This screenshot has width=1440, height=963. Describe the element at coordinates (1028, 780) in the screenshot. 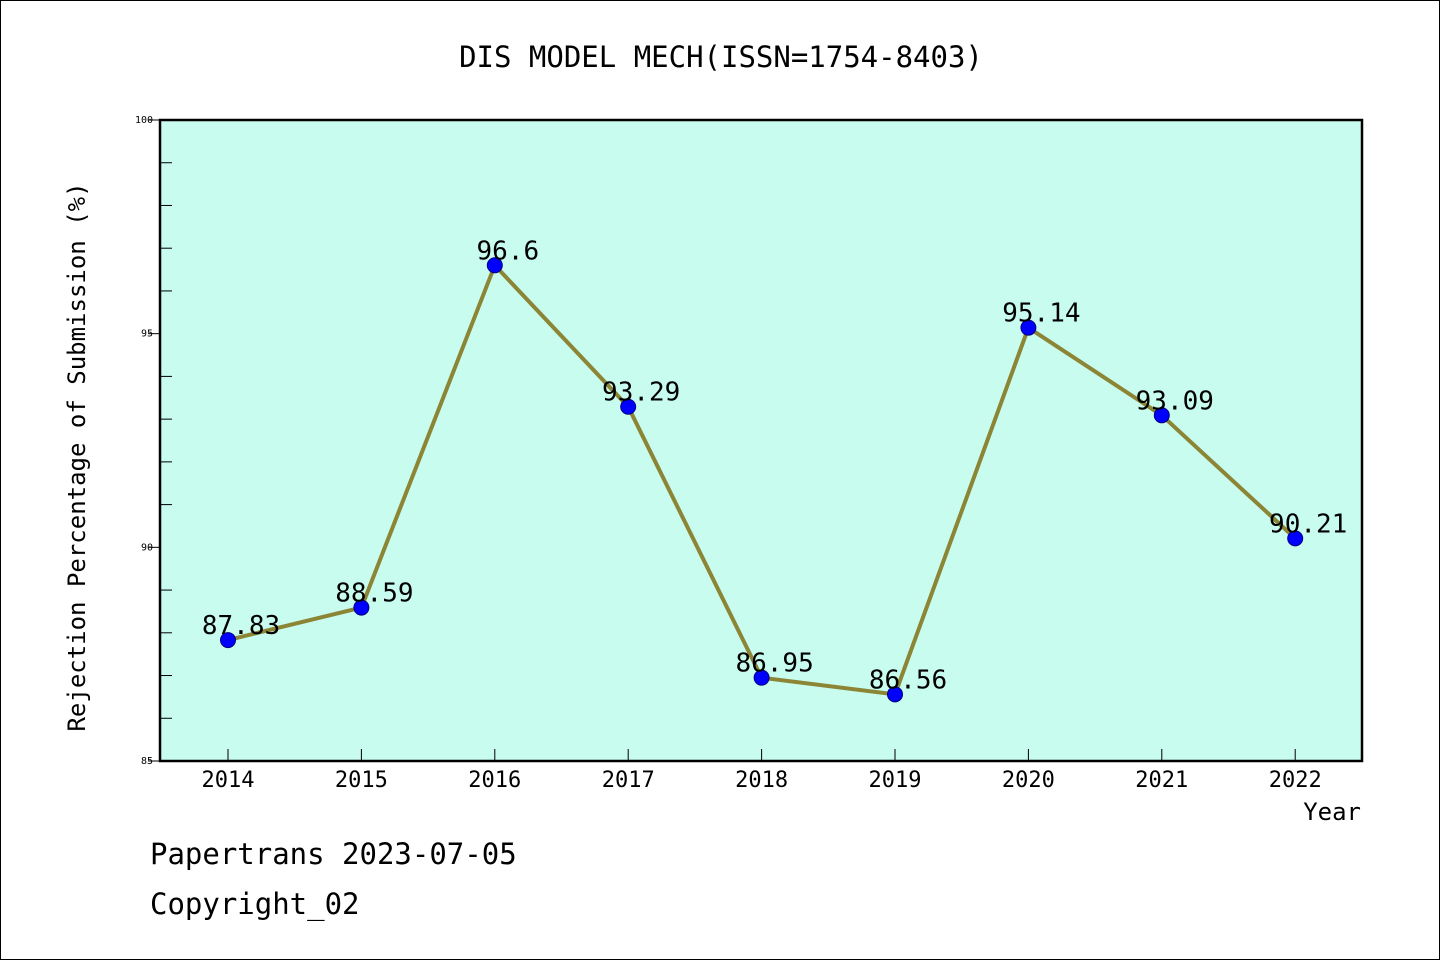

I see `x-tick-label: 2020` at that location.